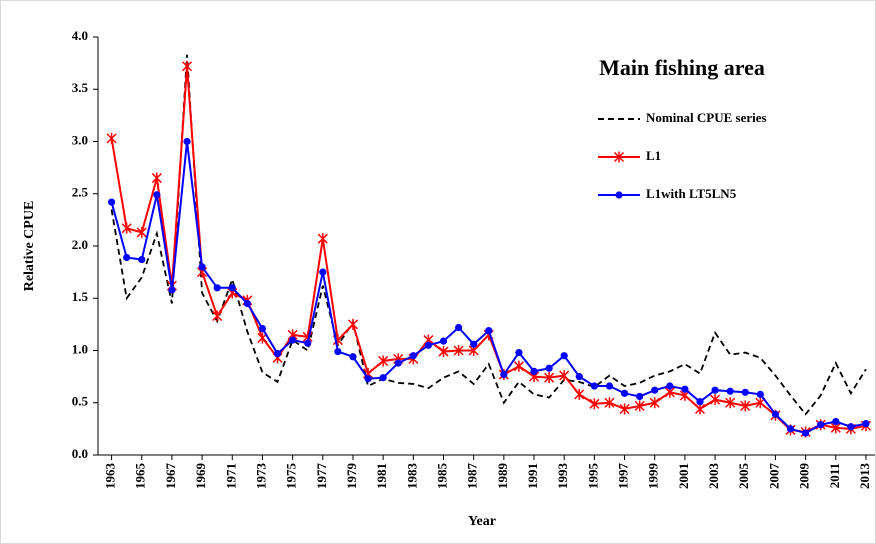  What do you see at coordinates (29, 246) in the screenshot?
I see `y-axis-label: Relative CPUE` at bounding box center [29, 246].